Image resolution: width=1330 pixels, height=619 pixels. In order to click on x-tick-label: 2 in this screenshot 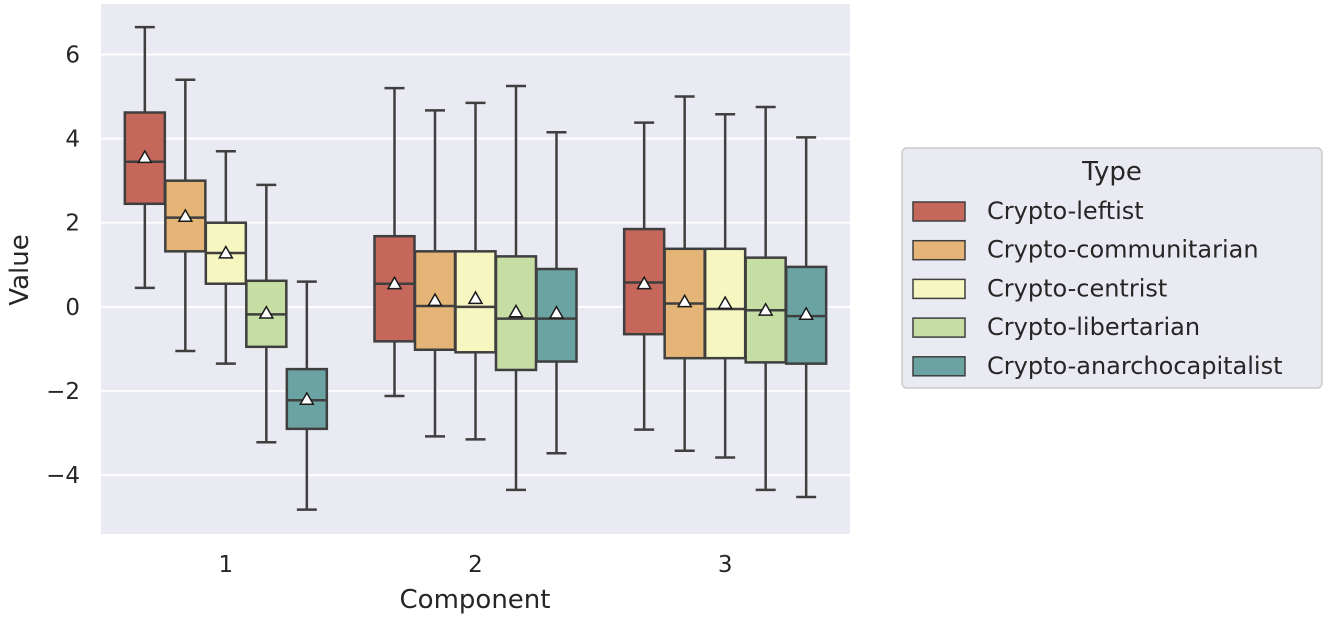, I will do `click(475, 565)`.